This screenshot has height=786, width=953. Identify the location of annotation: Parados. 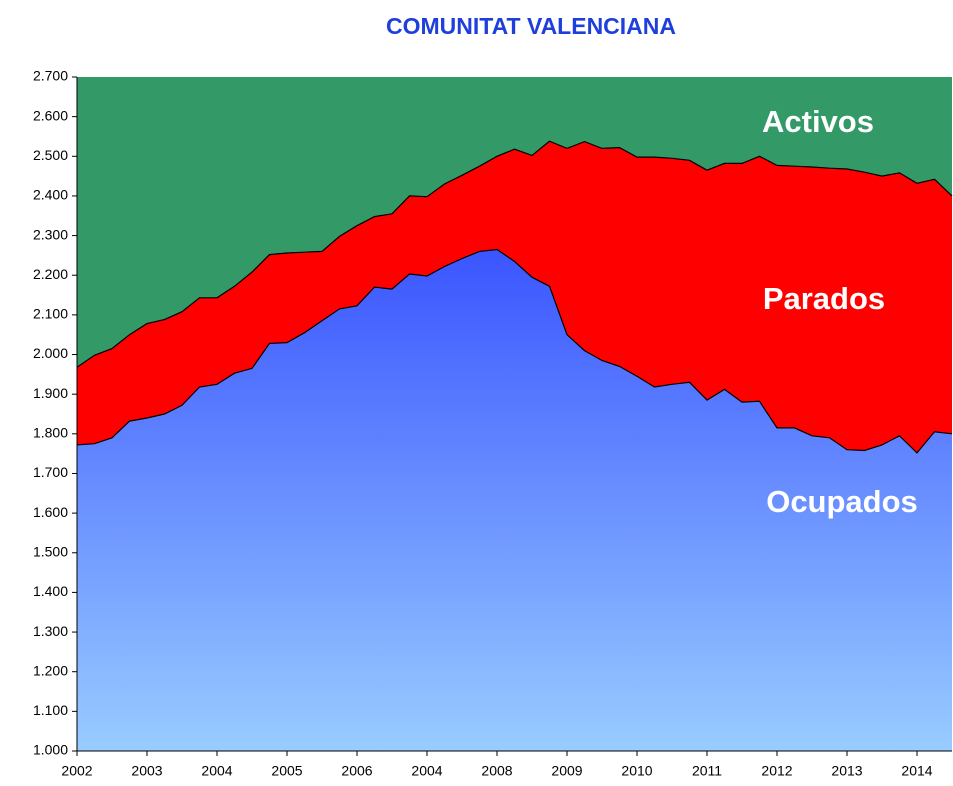
(824, 298).